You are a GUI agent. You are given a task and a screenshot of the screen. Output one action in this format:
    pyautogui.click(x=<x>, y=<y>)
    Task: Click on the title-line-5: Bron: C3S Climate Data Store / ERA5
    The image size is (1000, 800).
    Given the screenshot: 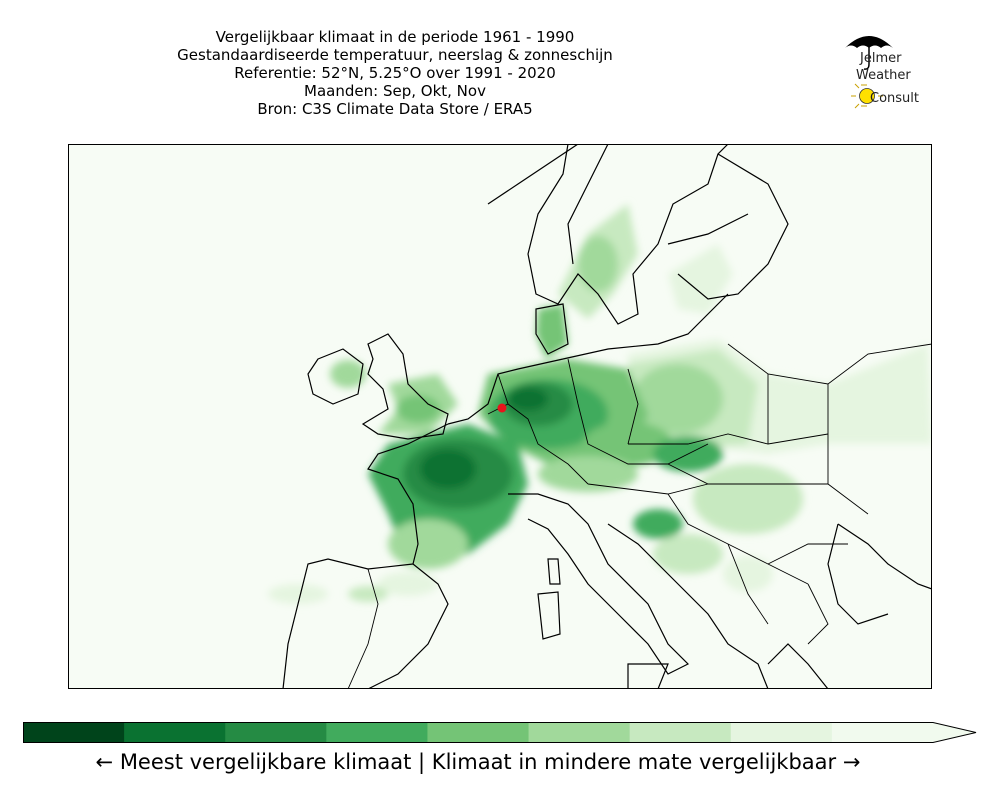 What is the action you would take?
    pyautogui.click(x=395, y=109)
    